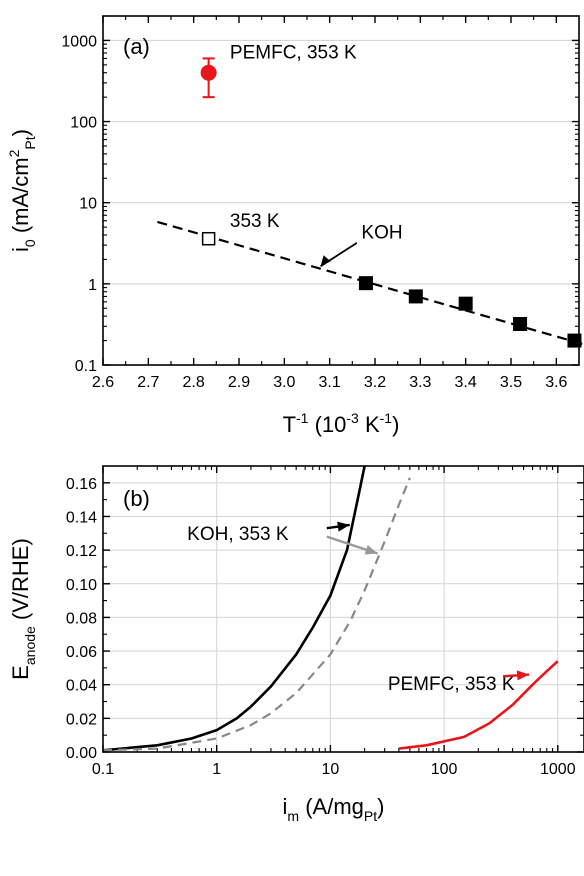 Image resolution: width=584 pixels, height=876 pixels. Describe the element at coordinates (238, 534) in the screenshot. I see `annotation-koh-353k: KOH, 353 K` at that location.